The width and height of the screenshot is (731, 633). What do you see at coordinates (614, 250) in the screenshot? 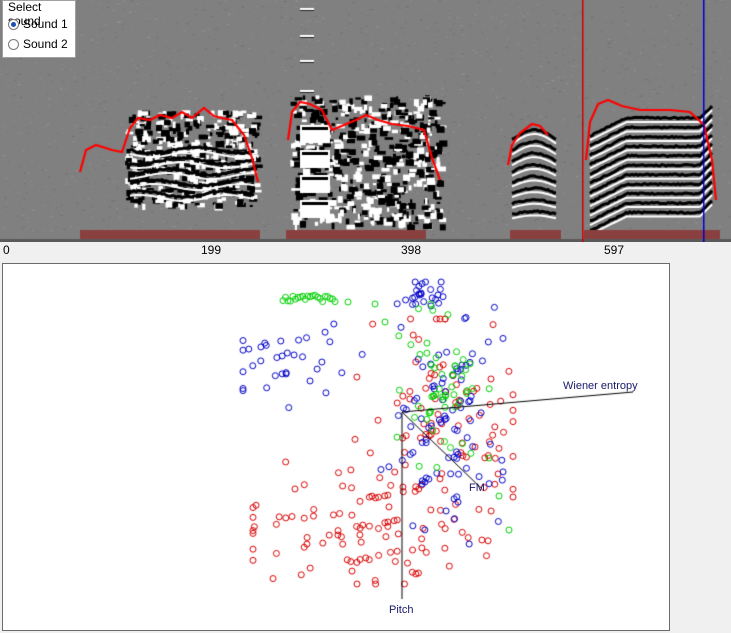
I see `time-tick: 597` at bounding box center [614, 250].